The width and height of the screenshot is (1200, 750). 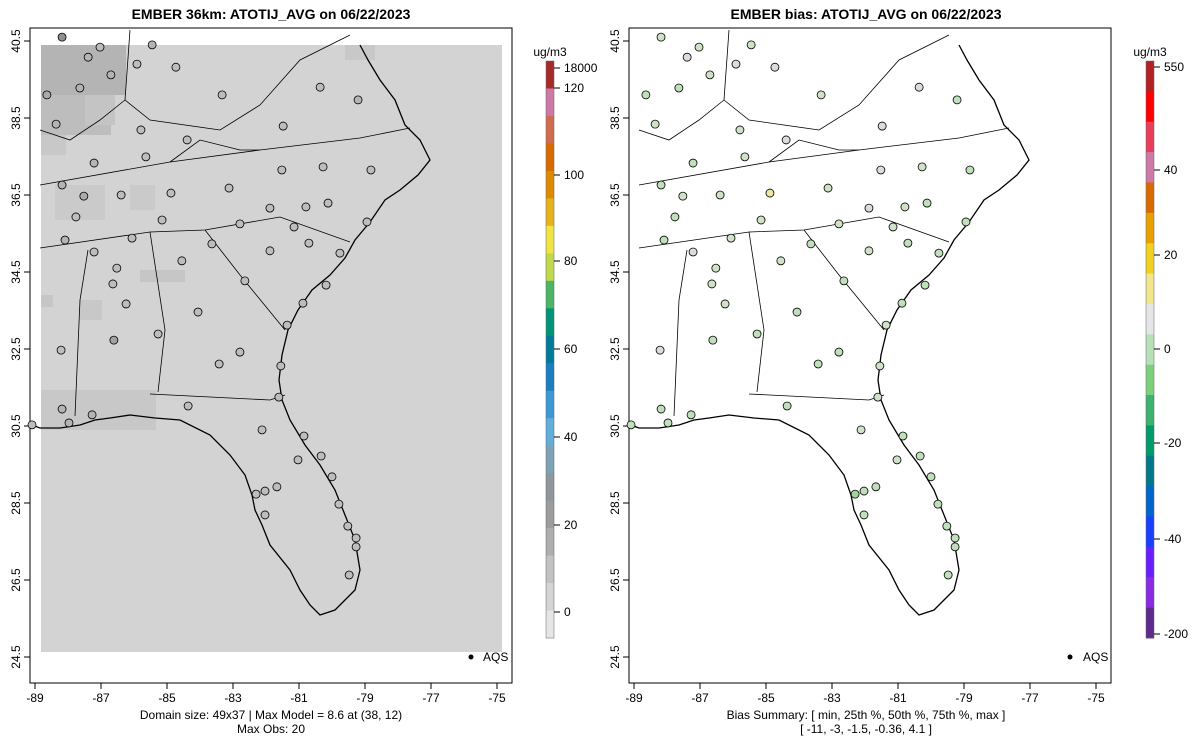 What do you see at coordinates (365, 698) in the screenshot?
I see `x-tick-label: -79` at bounding box center [365, 698].